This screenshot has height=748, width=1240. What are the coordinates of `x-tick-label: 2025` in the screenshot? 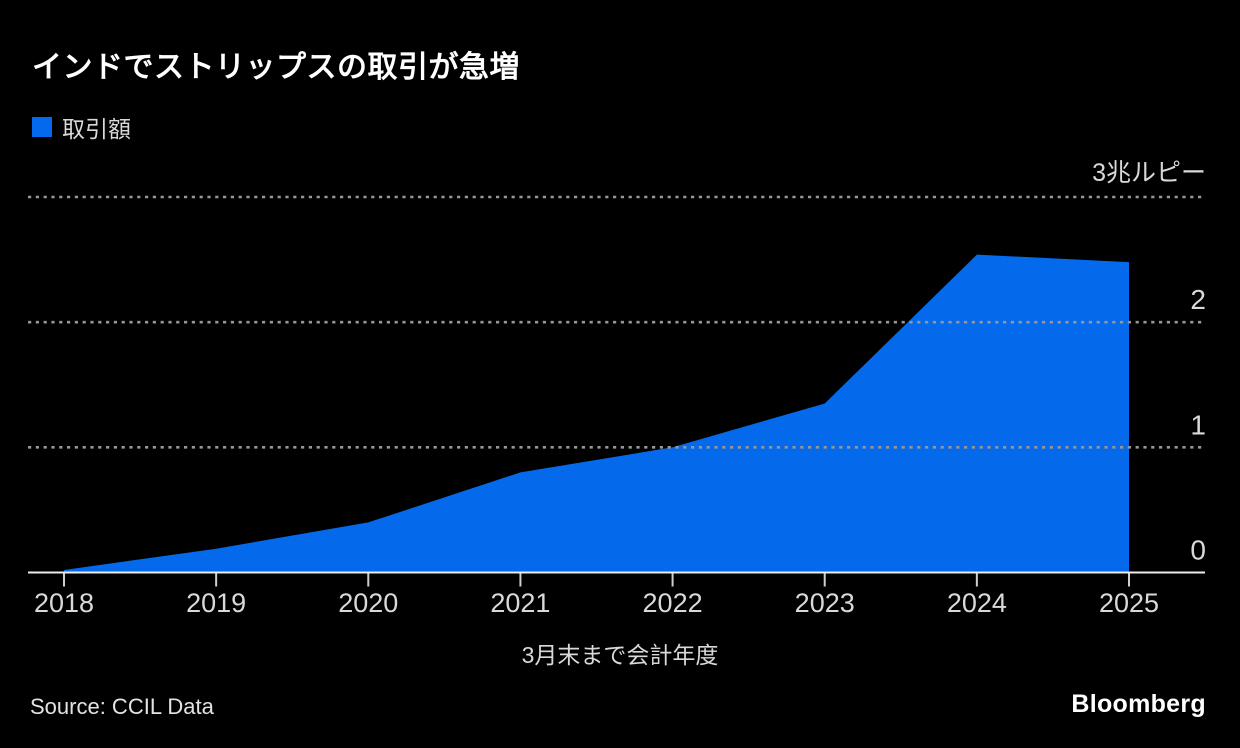 It's located at (1129, 603).